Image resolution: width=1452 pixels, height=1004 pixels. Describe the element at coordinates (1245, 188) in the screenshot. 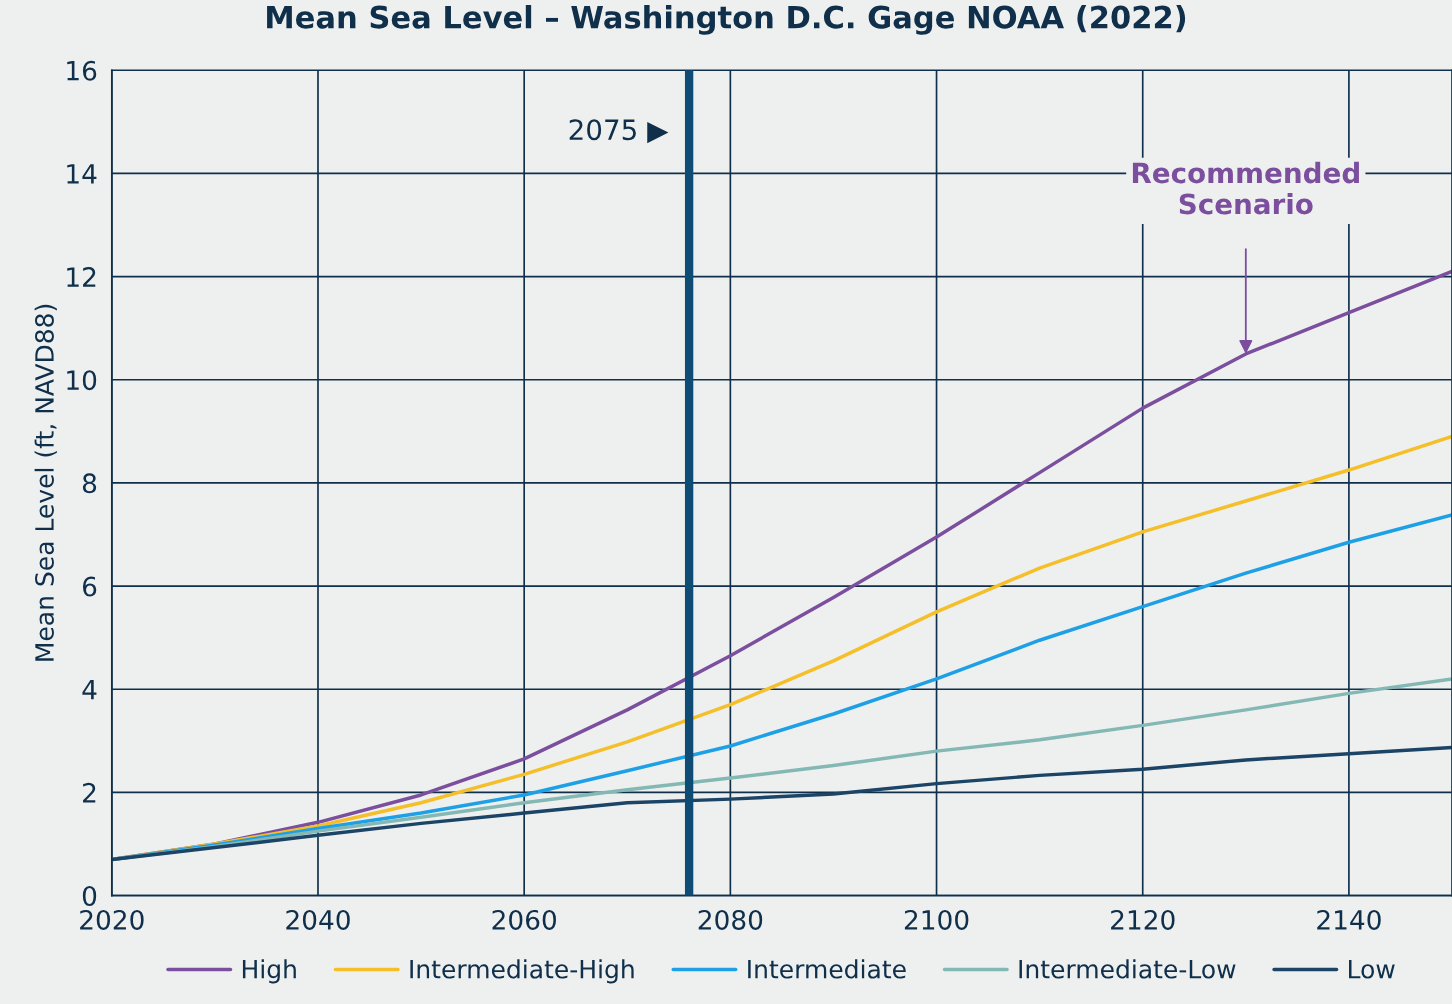

I see `annotation: Recommended Scenario` at that location.